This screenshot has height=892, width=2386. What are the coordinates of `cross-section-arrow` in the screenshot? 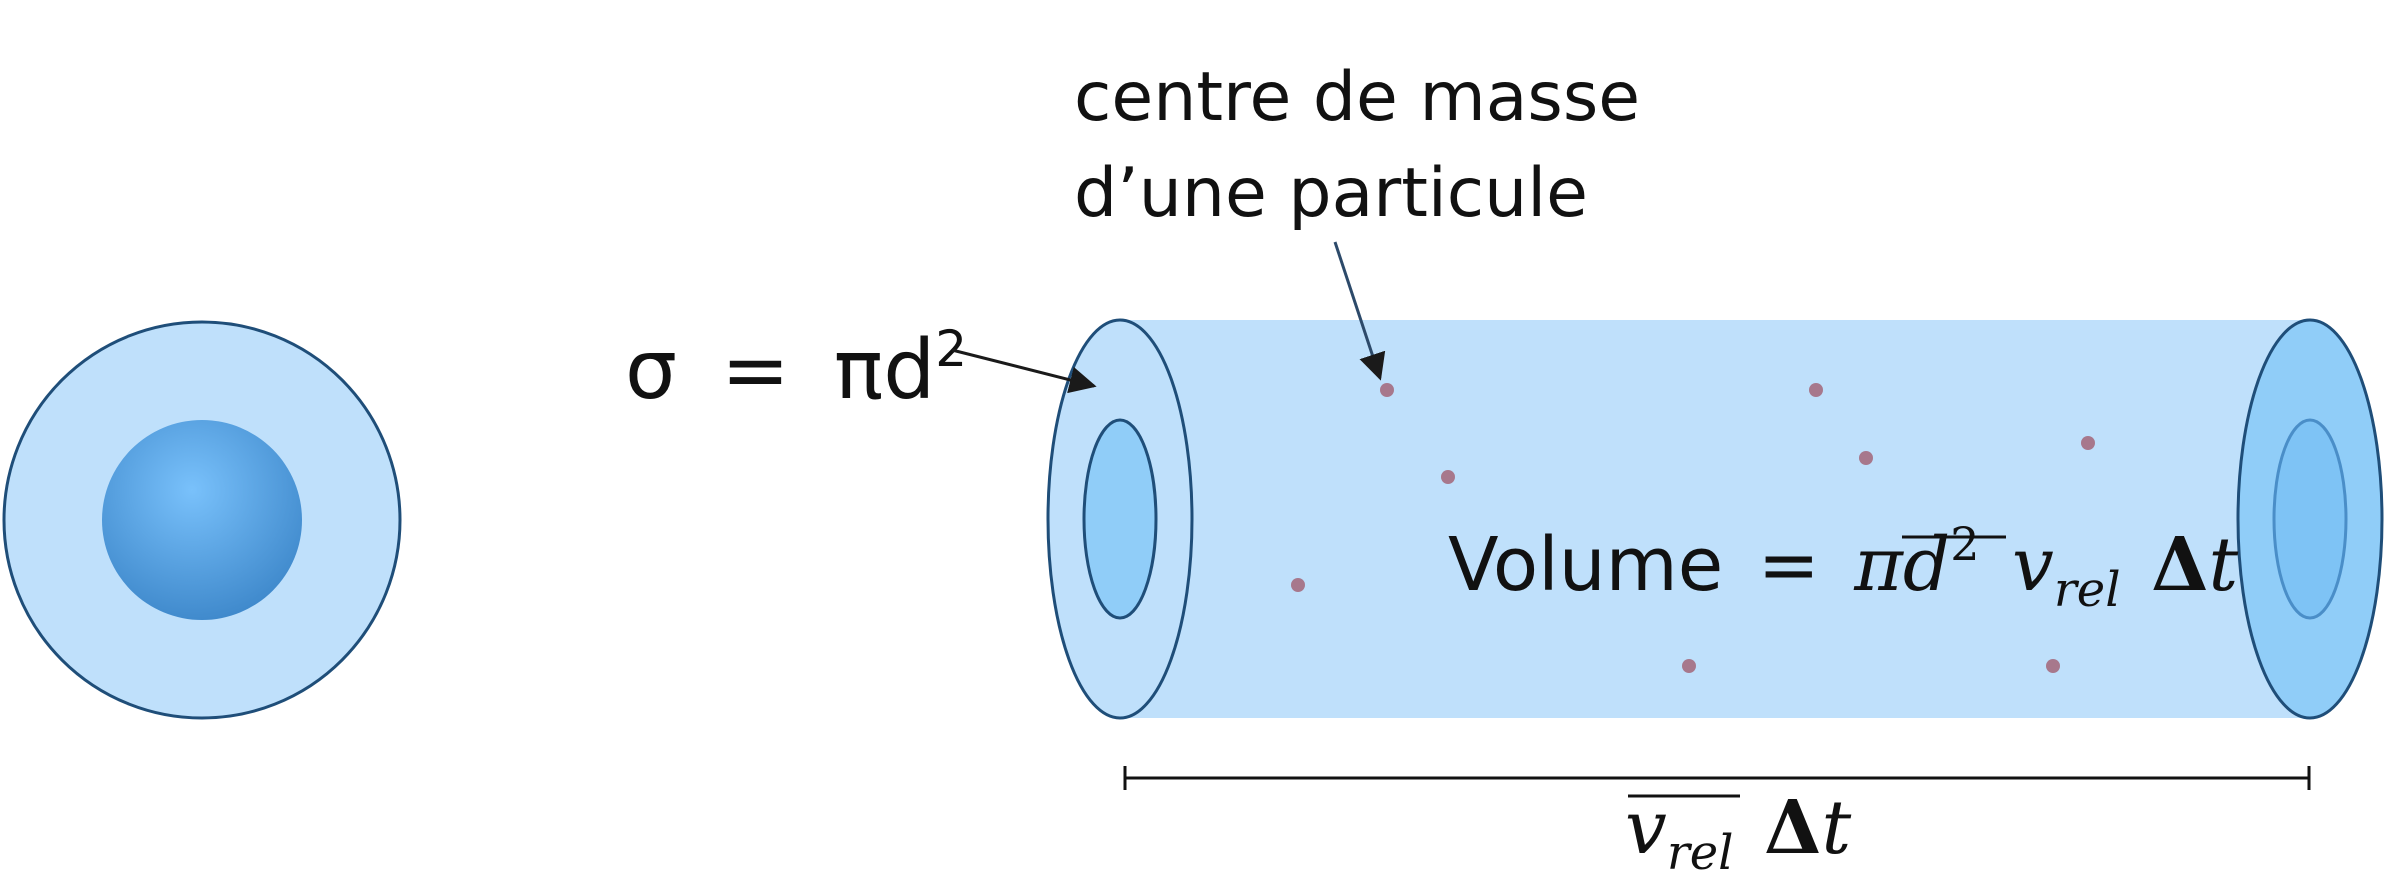 It's located at (1024, 371).